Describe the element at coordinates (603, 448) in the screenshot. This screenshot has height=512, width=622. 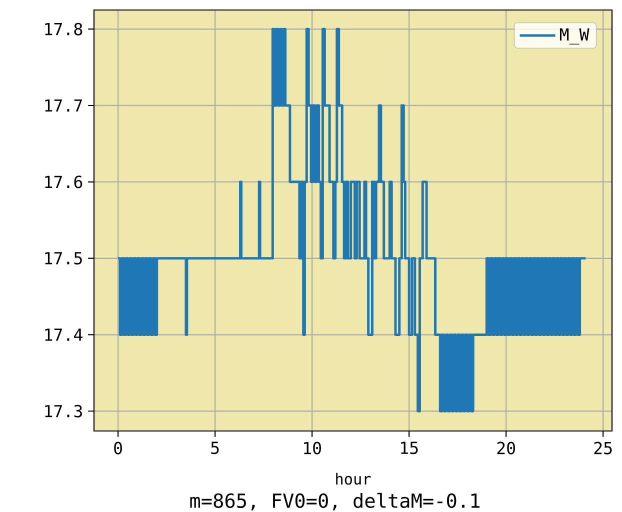
I see `x-tick-label: 25` at that location.